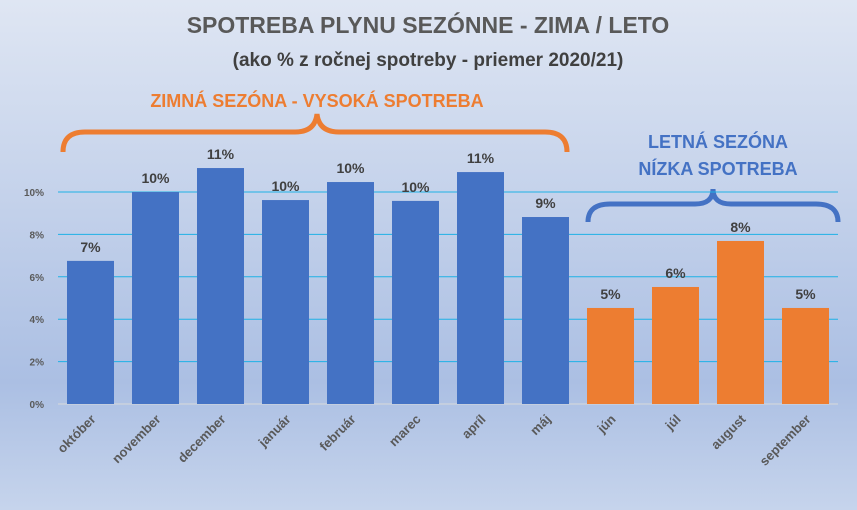 Image resolution: width=857 pixels, height=510 pixels. What do you see at coordinates (90, 332) in the screenshot?
I see `bar-október` at bounding box center [90, 332].